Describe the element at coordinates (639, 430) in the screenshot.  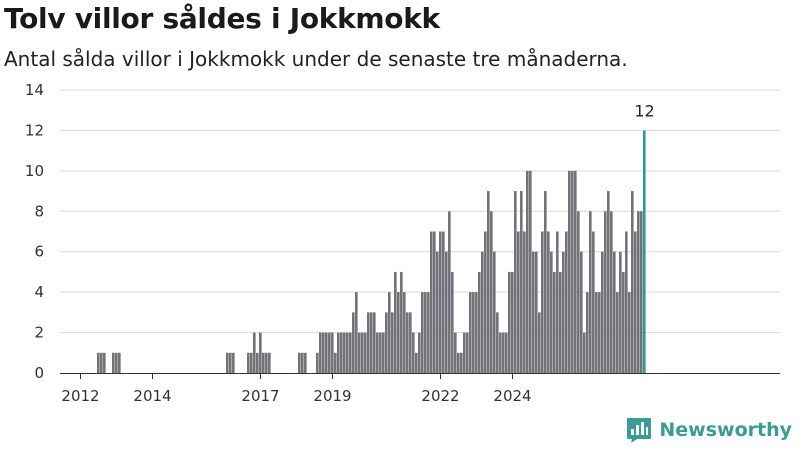
I see `newsworthy-logo-icon` at that location.